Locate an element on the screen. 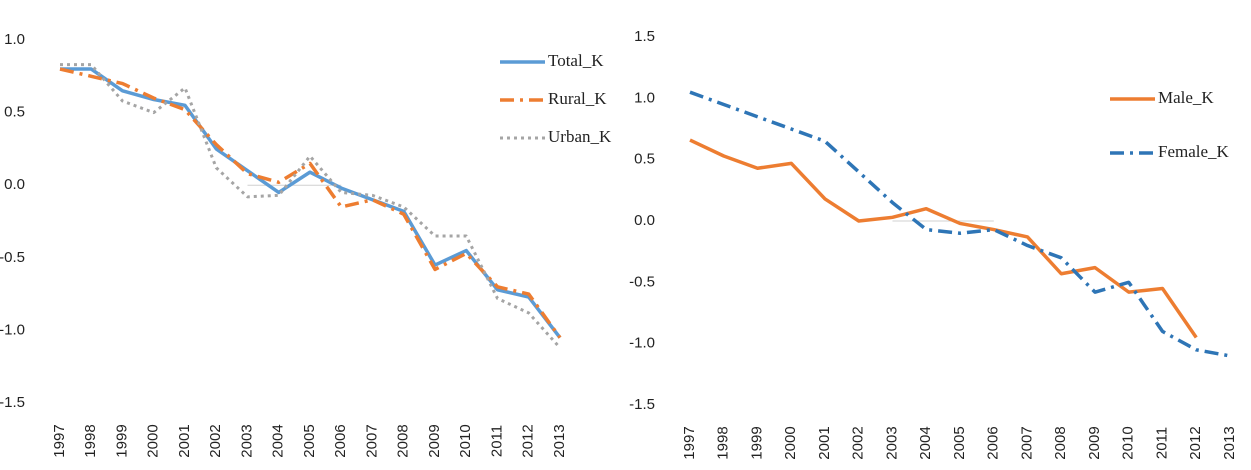  legend-label: Female_K is located at coordinates (1194, 151).